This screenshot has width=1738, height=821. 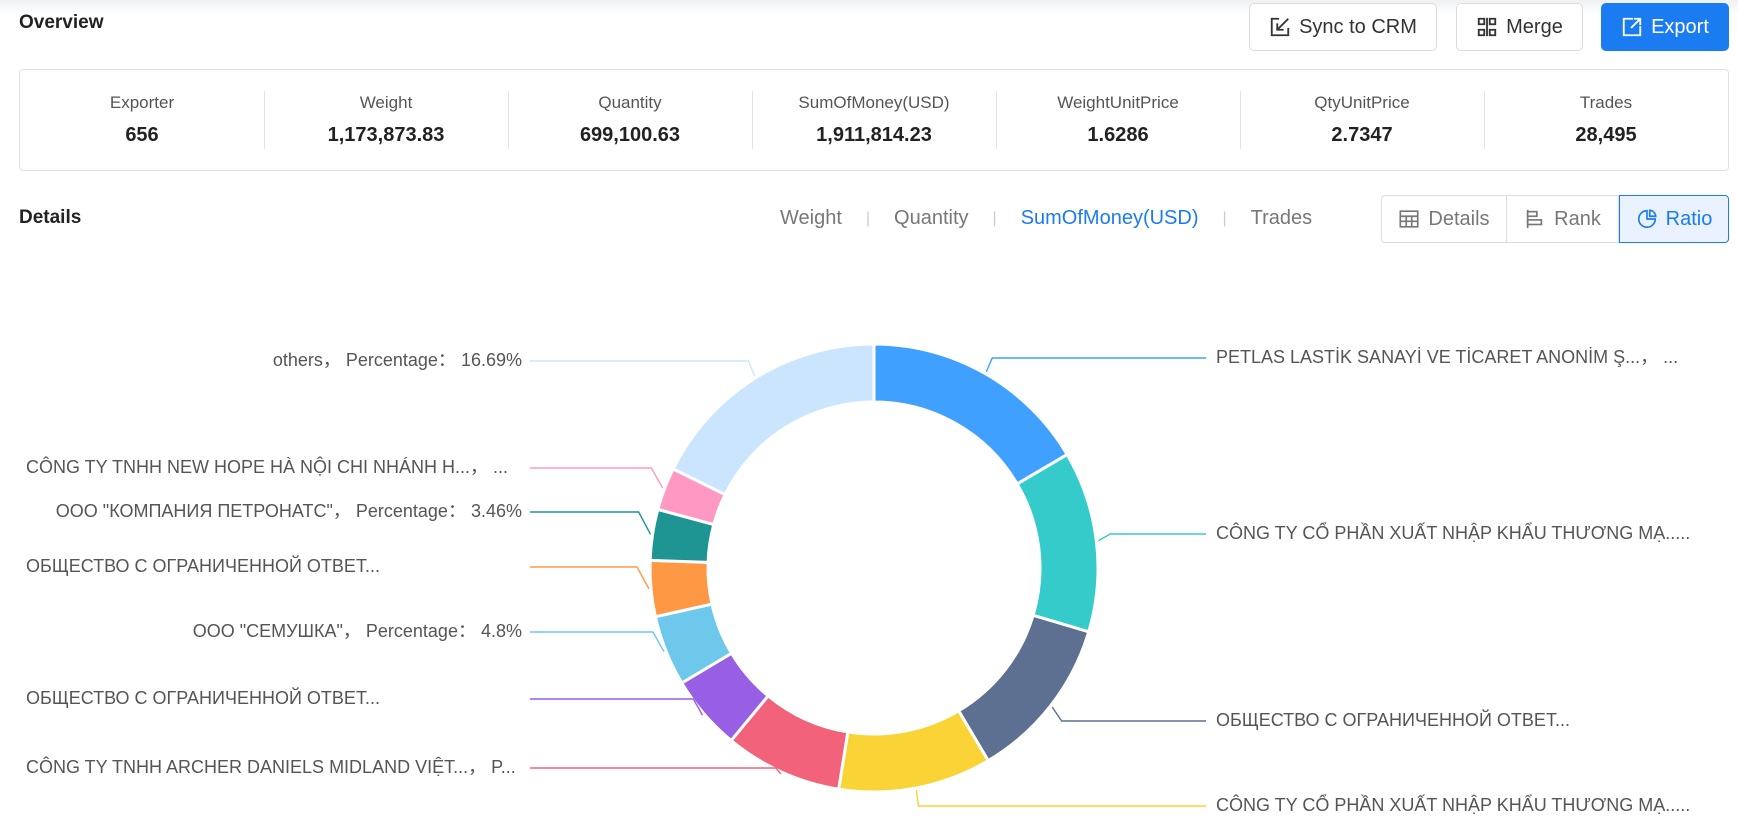 I want to click on merge-button: Merge, so click(x=1519, y=27).